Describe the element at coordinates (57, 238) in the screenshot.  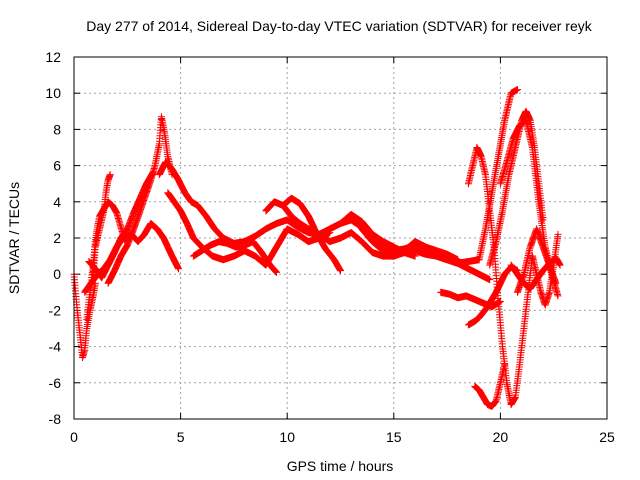
I see `y-tick-label: 2` at that location.